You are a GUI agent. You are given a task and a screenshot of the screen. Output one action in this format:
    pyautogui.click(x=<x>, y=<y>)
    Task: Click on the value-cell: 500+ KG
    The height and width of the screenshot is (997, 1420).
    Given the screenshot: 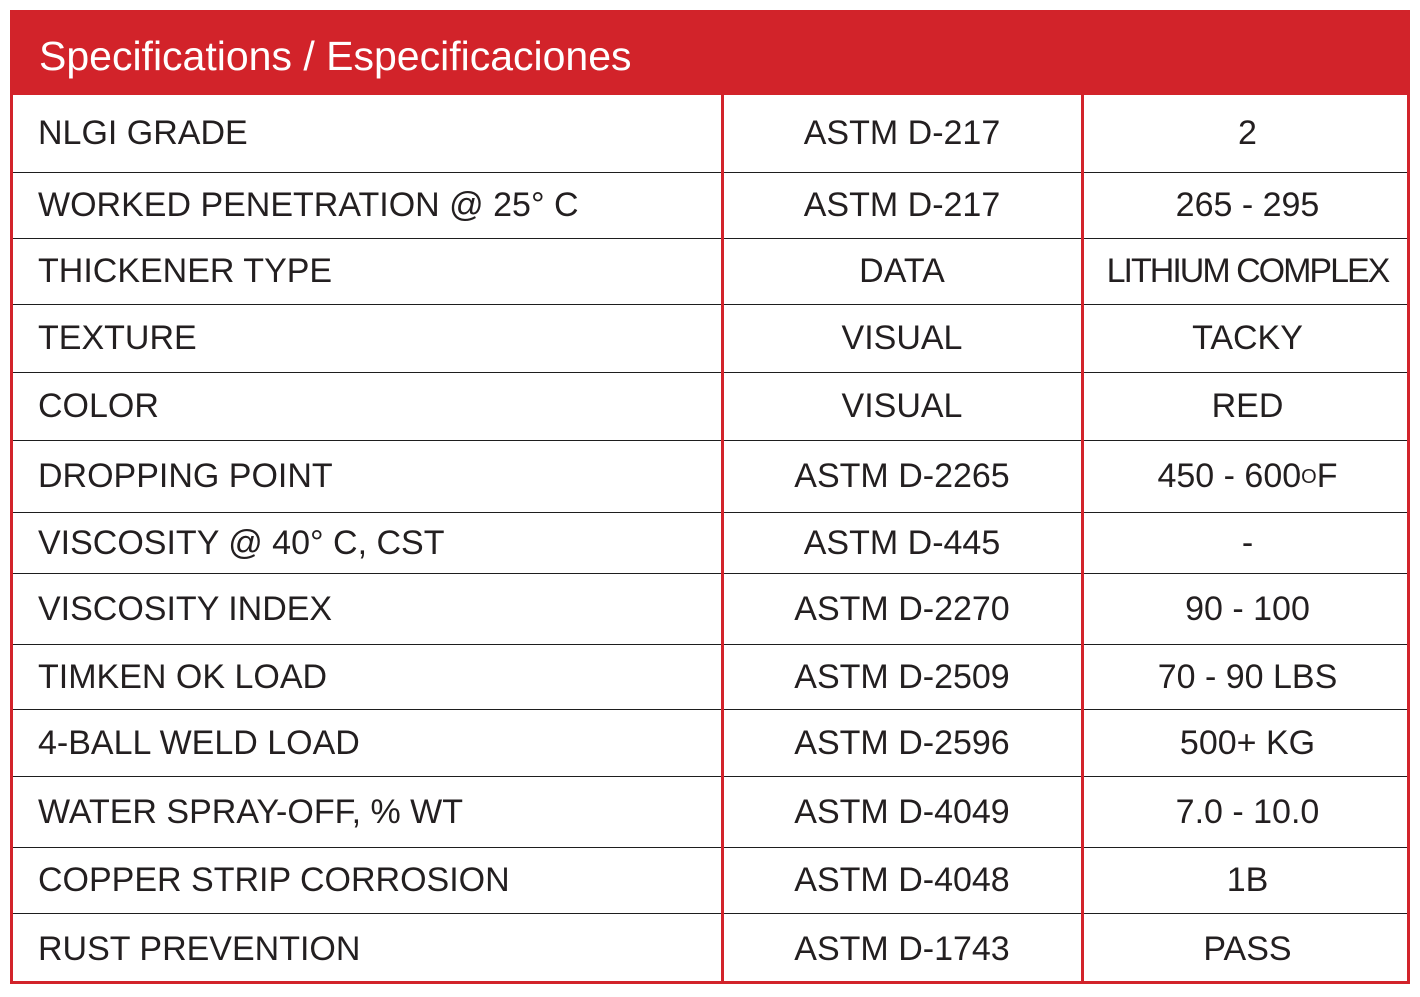 What is the action you would take?
    pyautogui.click(x=1247, y=742)
    